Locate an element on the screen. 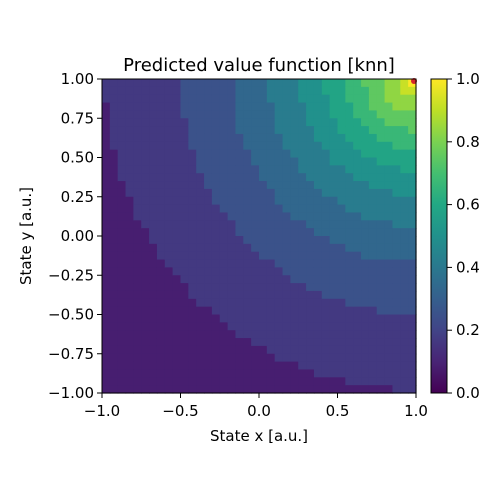  colorbar-tick-label: 0.4 is located at coordinates (468, 267).